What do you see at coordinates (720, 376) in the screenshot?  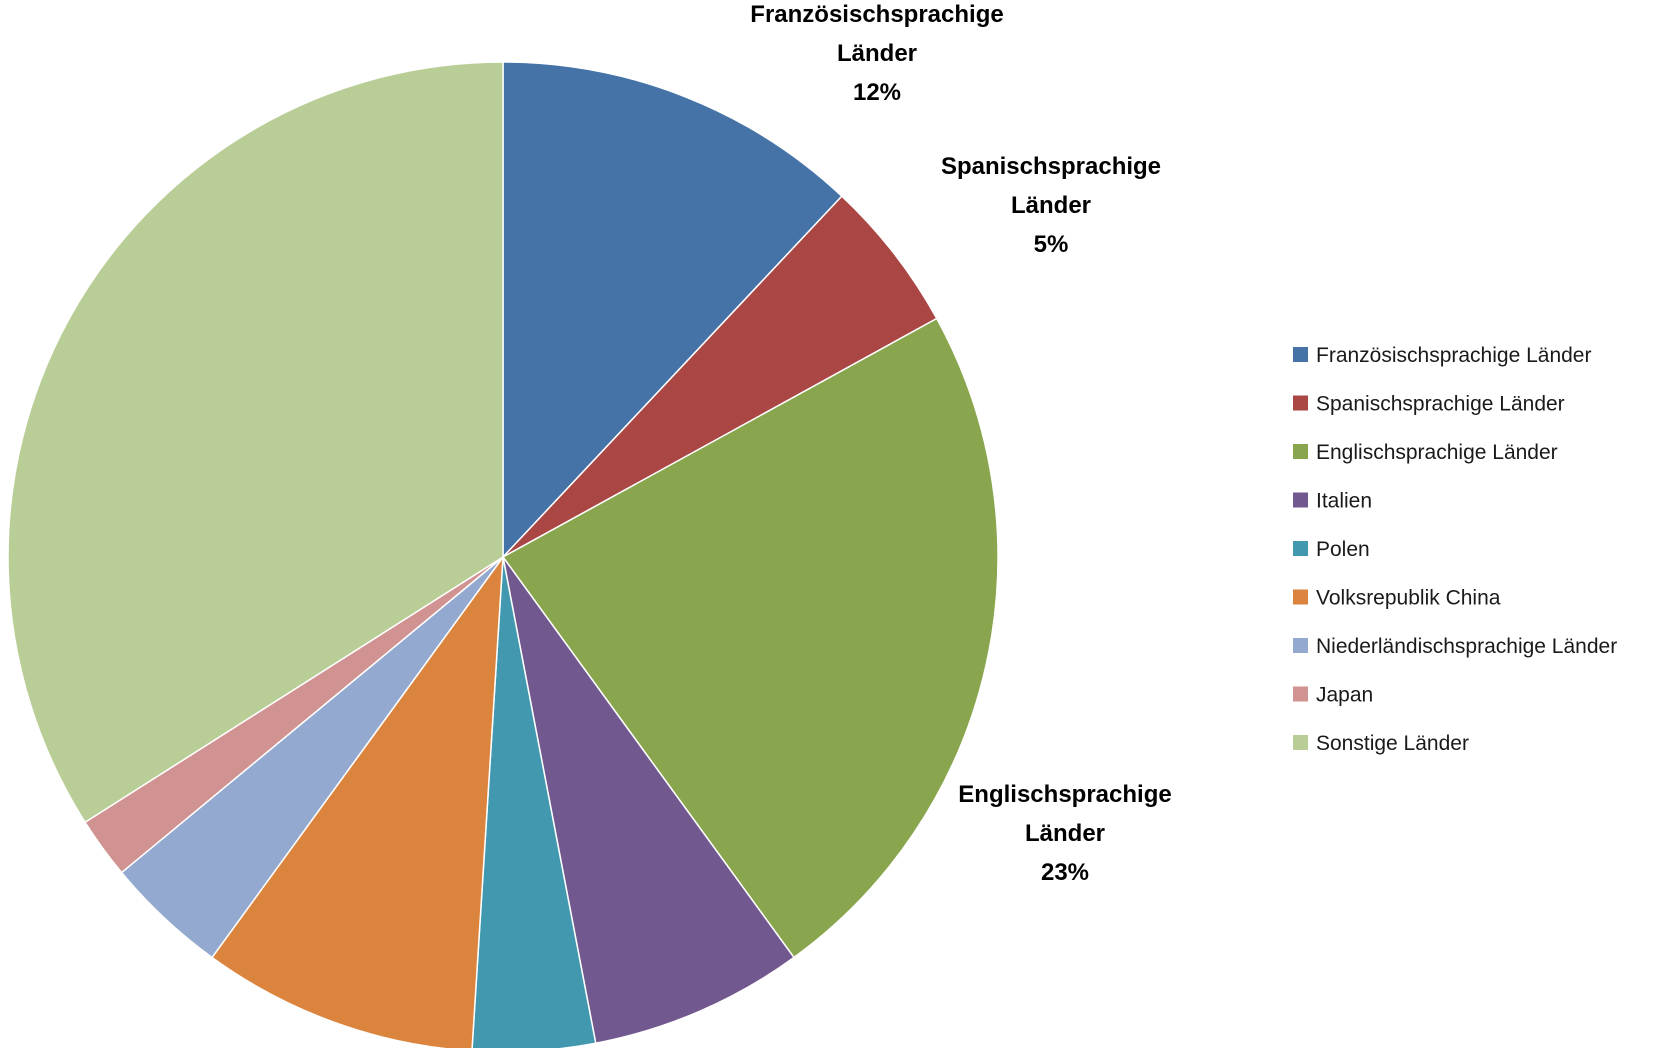 I see `pie-slice-spanischsprachige-laender` at bounding box center [720, 376].